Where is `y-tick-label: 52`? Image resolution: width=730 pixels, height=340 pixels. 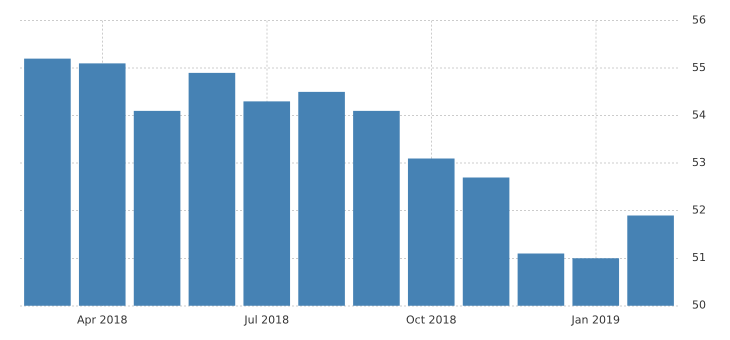
y-tick-label: 52 is located at coordinates (699, 210).